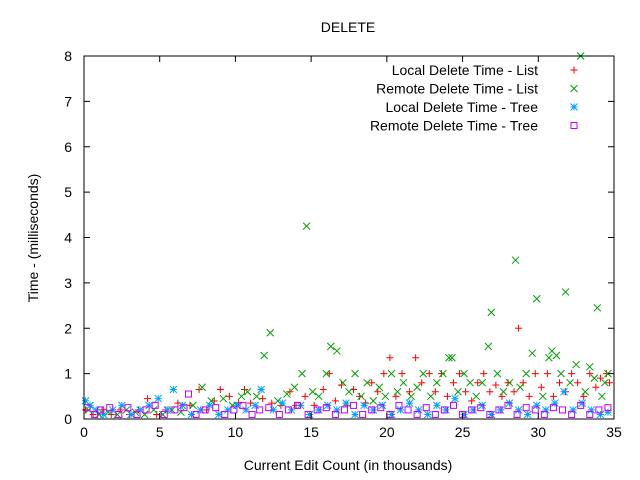  What do you see at coordinates (348, 27) in the screenshot?
I see `chart-title: DELETE` at bounding box center [348, 27].